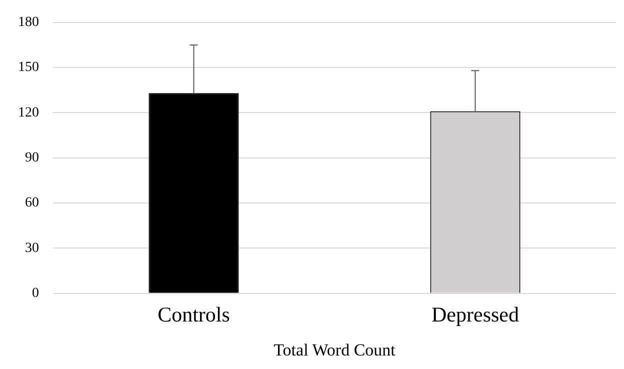  Describe the element at coordinates (194, 314) in the screenshot. I see `x-tick-label: Controls` at that location.